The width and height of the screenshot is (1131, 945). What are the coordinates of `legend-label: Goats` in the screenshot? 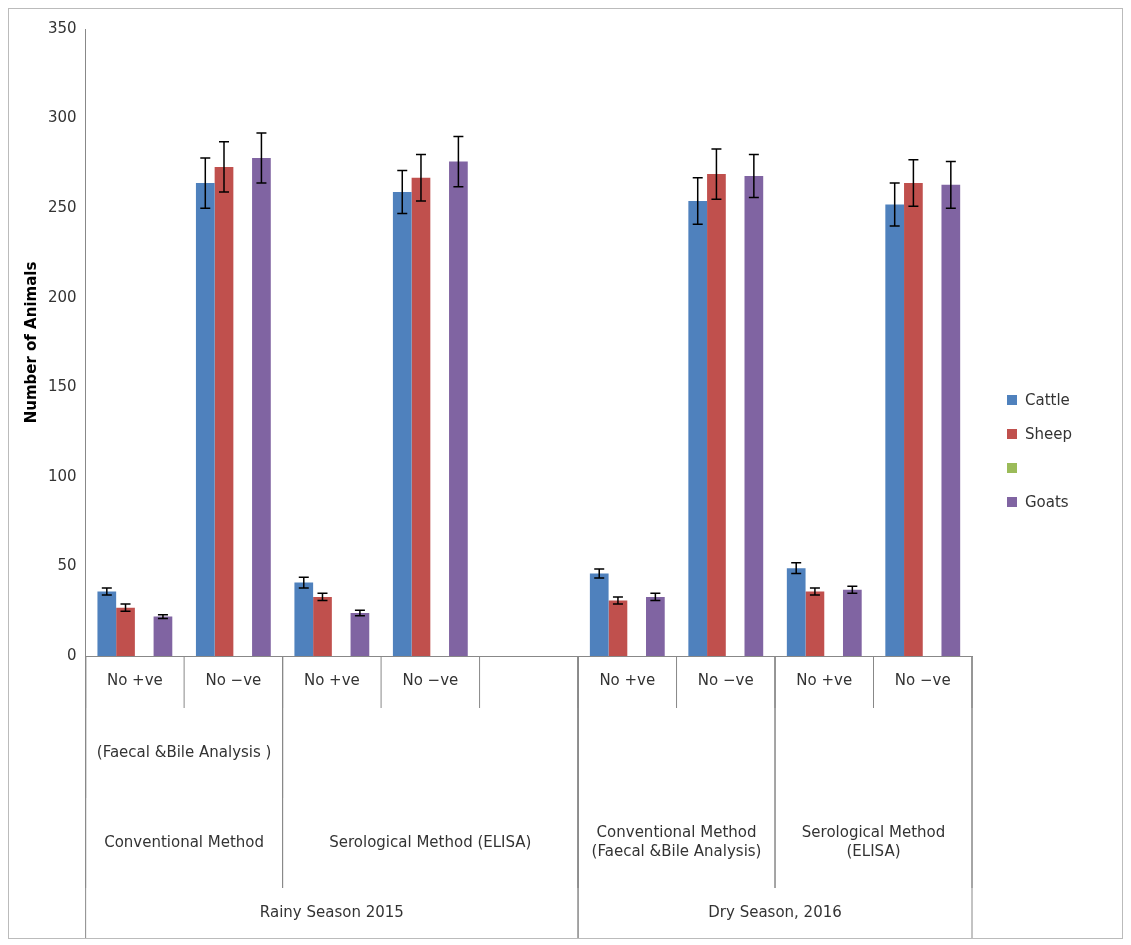 It's located at (1047, 502).